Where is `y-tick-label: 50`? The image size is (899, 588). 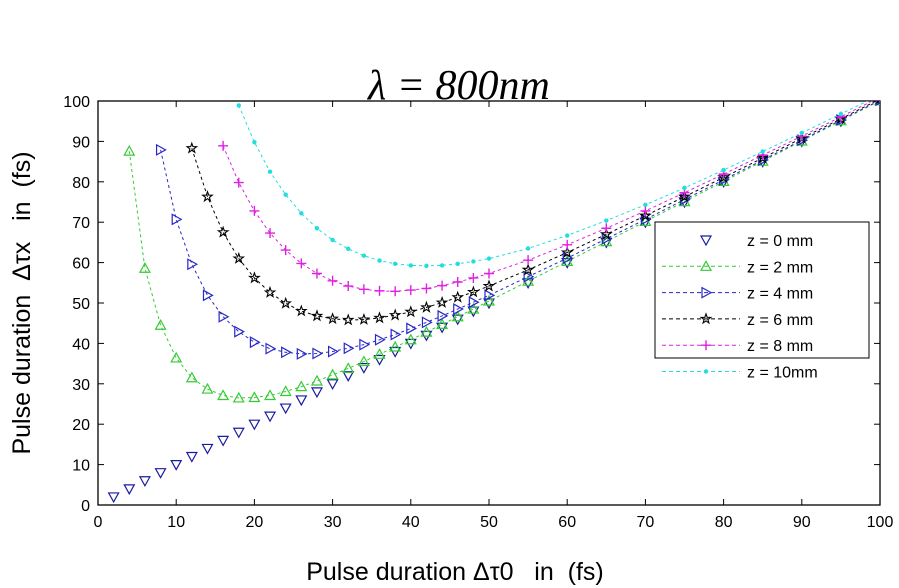 y-tick-label: 50 is located at coordinates (81, 304).